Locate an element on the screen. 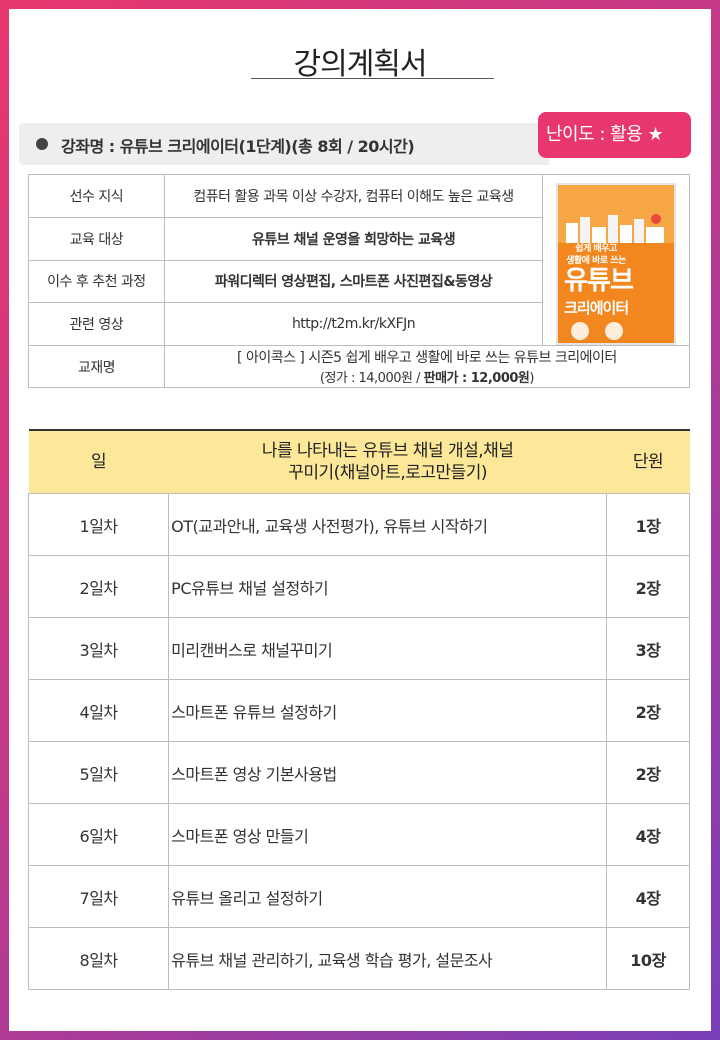 Image resolution: width=720 pixels, height=1040 pixels. day-cell: 3일차 is located at coordinates (98, 648).